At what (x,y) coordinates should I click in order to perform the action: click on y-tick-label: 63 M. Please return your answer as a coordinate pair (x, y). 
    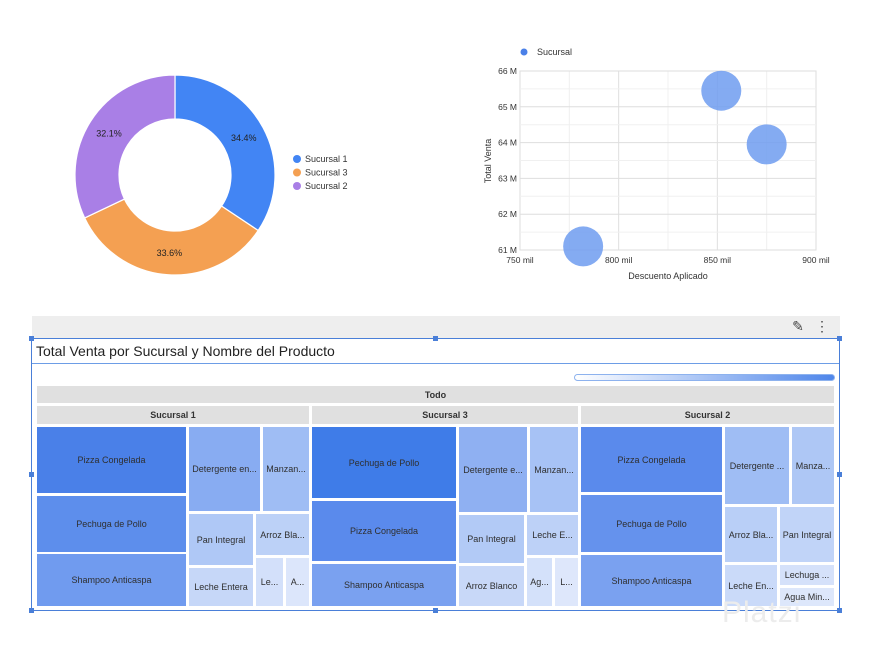
    Looking at the image, I should click on (507, 178).